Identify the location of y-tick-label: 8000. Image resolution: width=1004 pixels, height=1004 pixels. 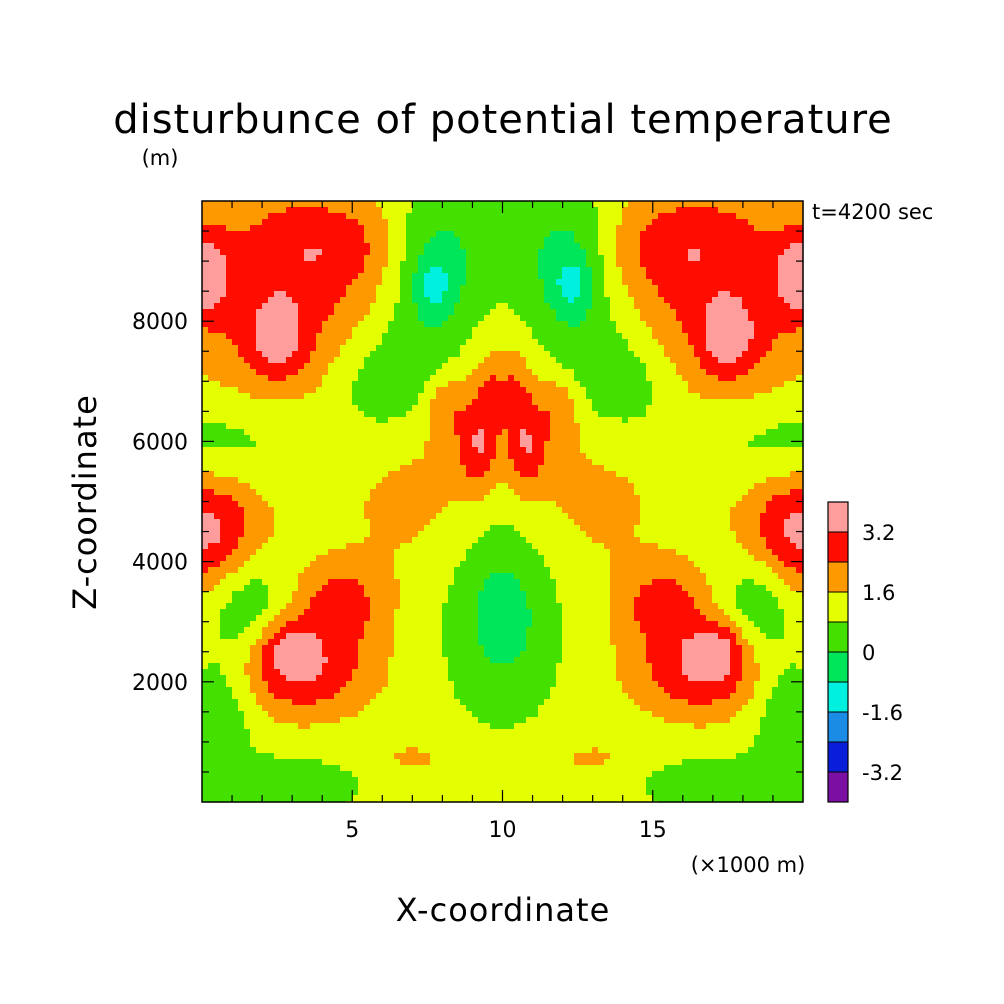
(160, 322).